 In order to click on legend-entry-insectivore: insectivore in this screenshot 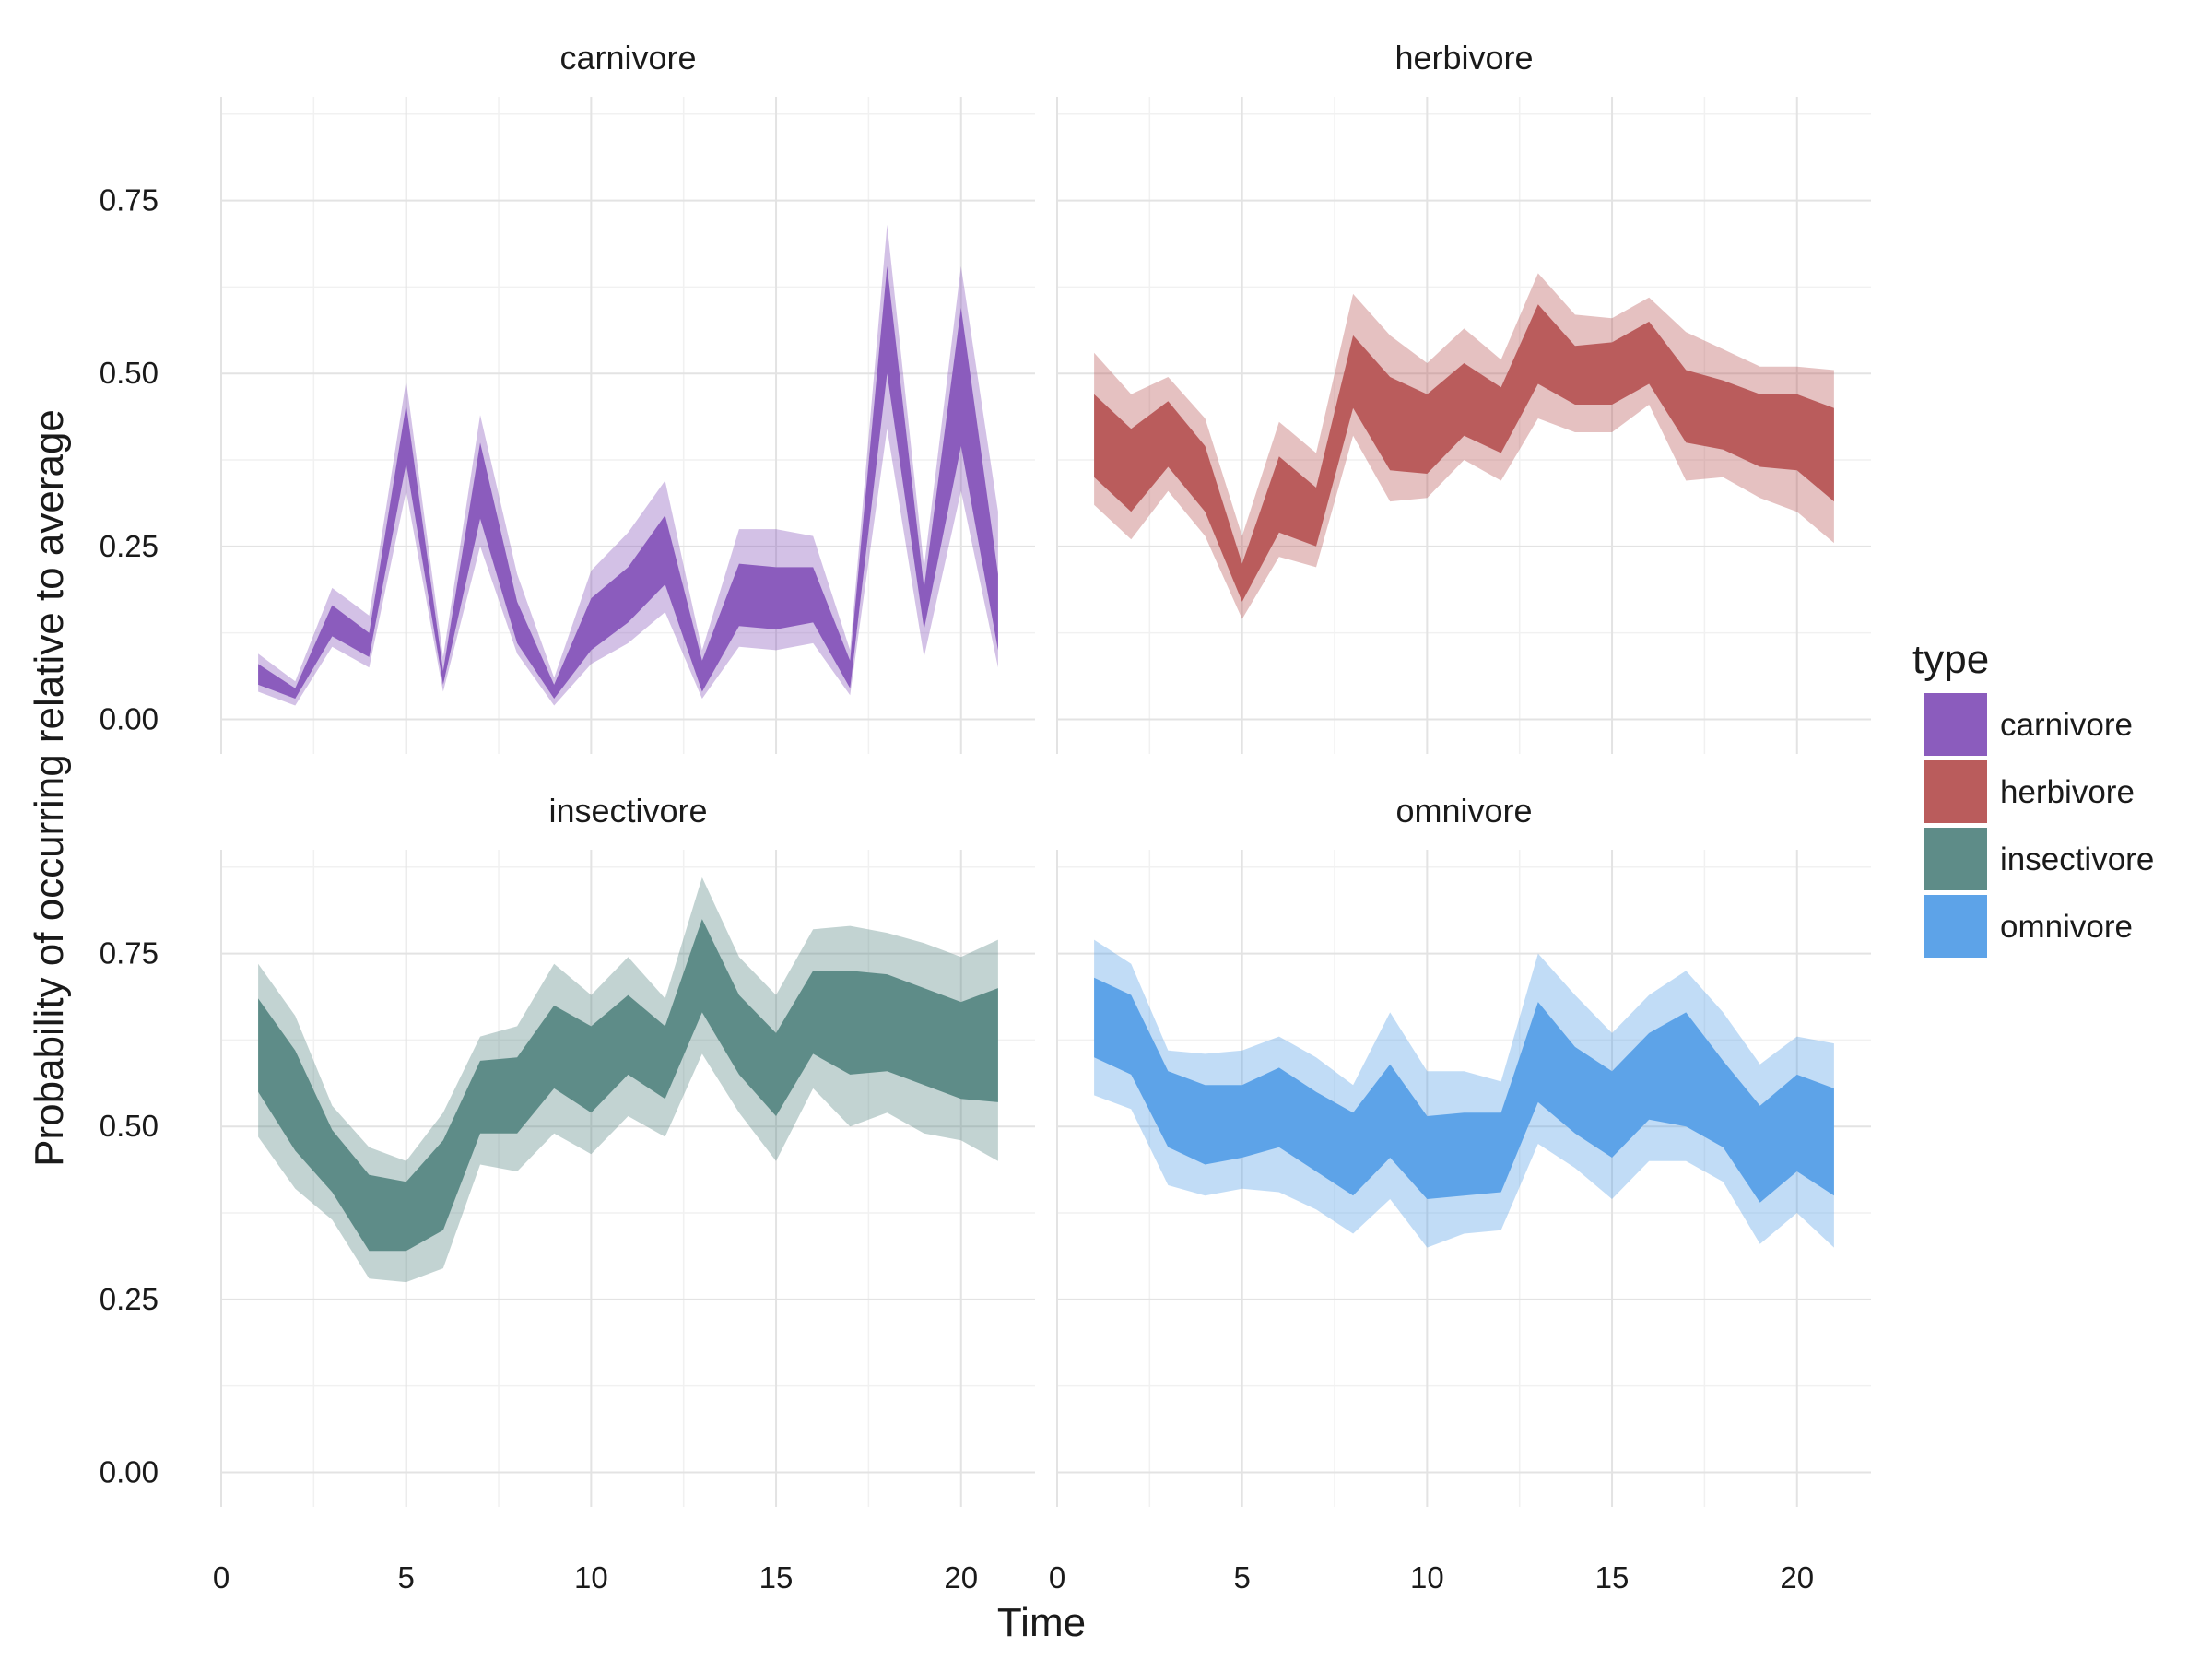, I will do `click(2039, 859)`.